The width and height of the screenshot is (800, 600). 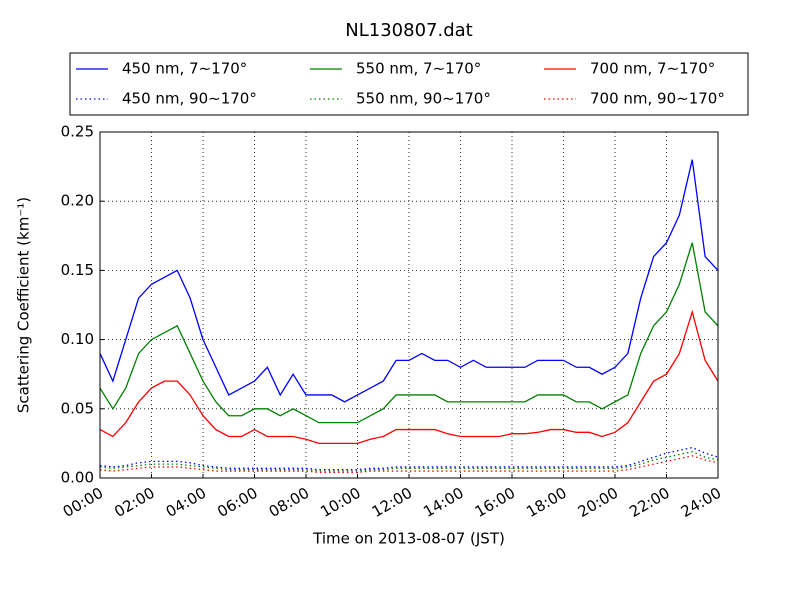 I want to click on x-tick-label: 14:00, so click(x=443, y=502).